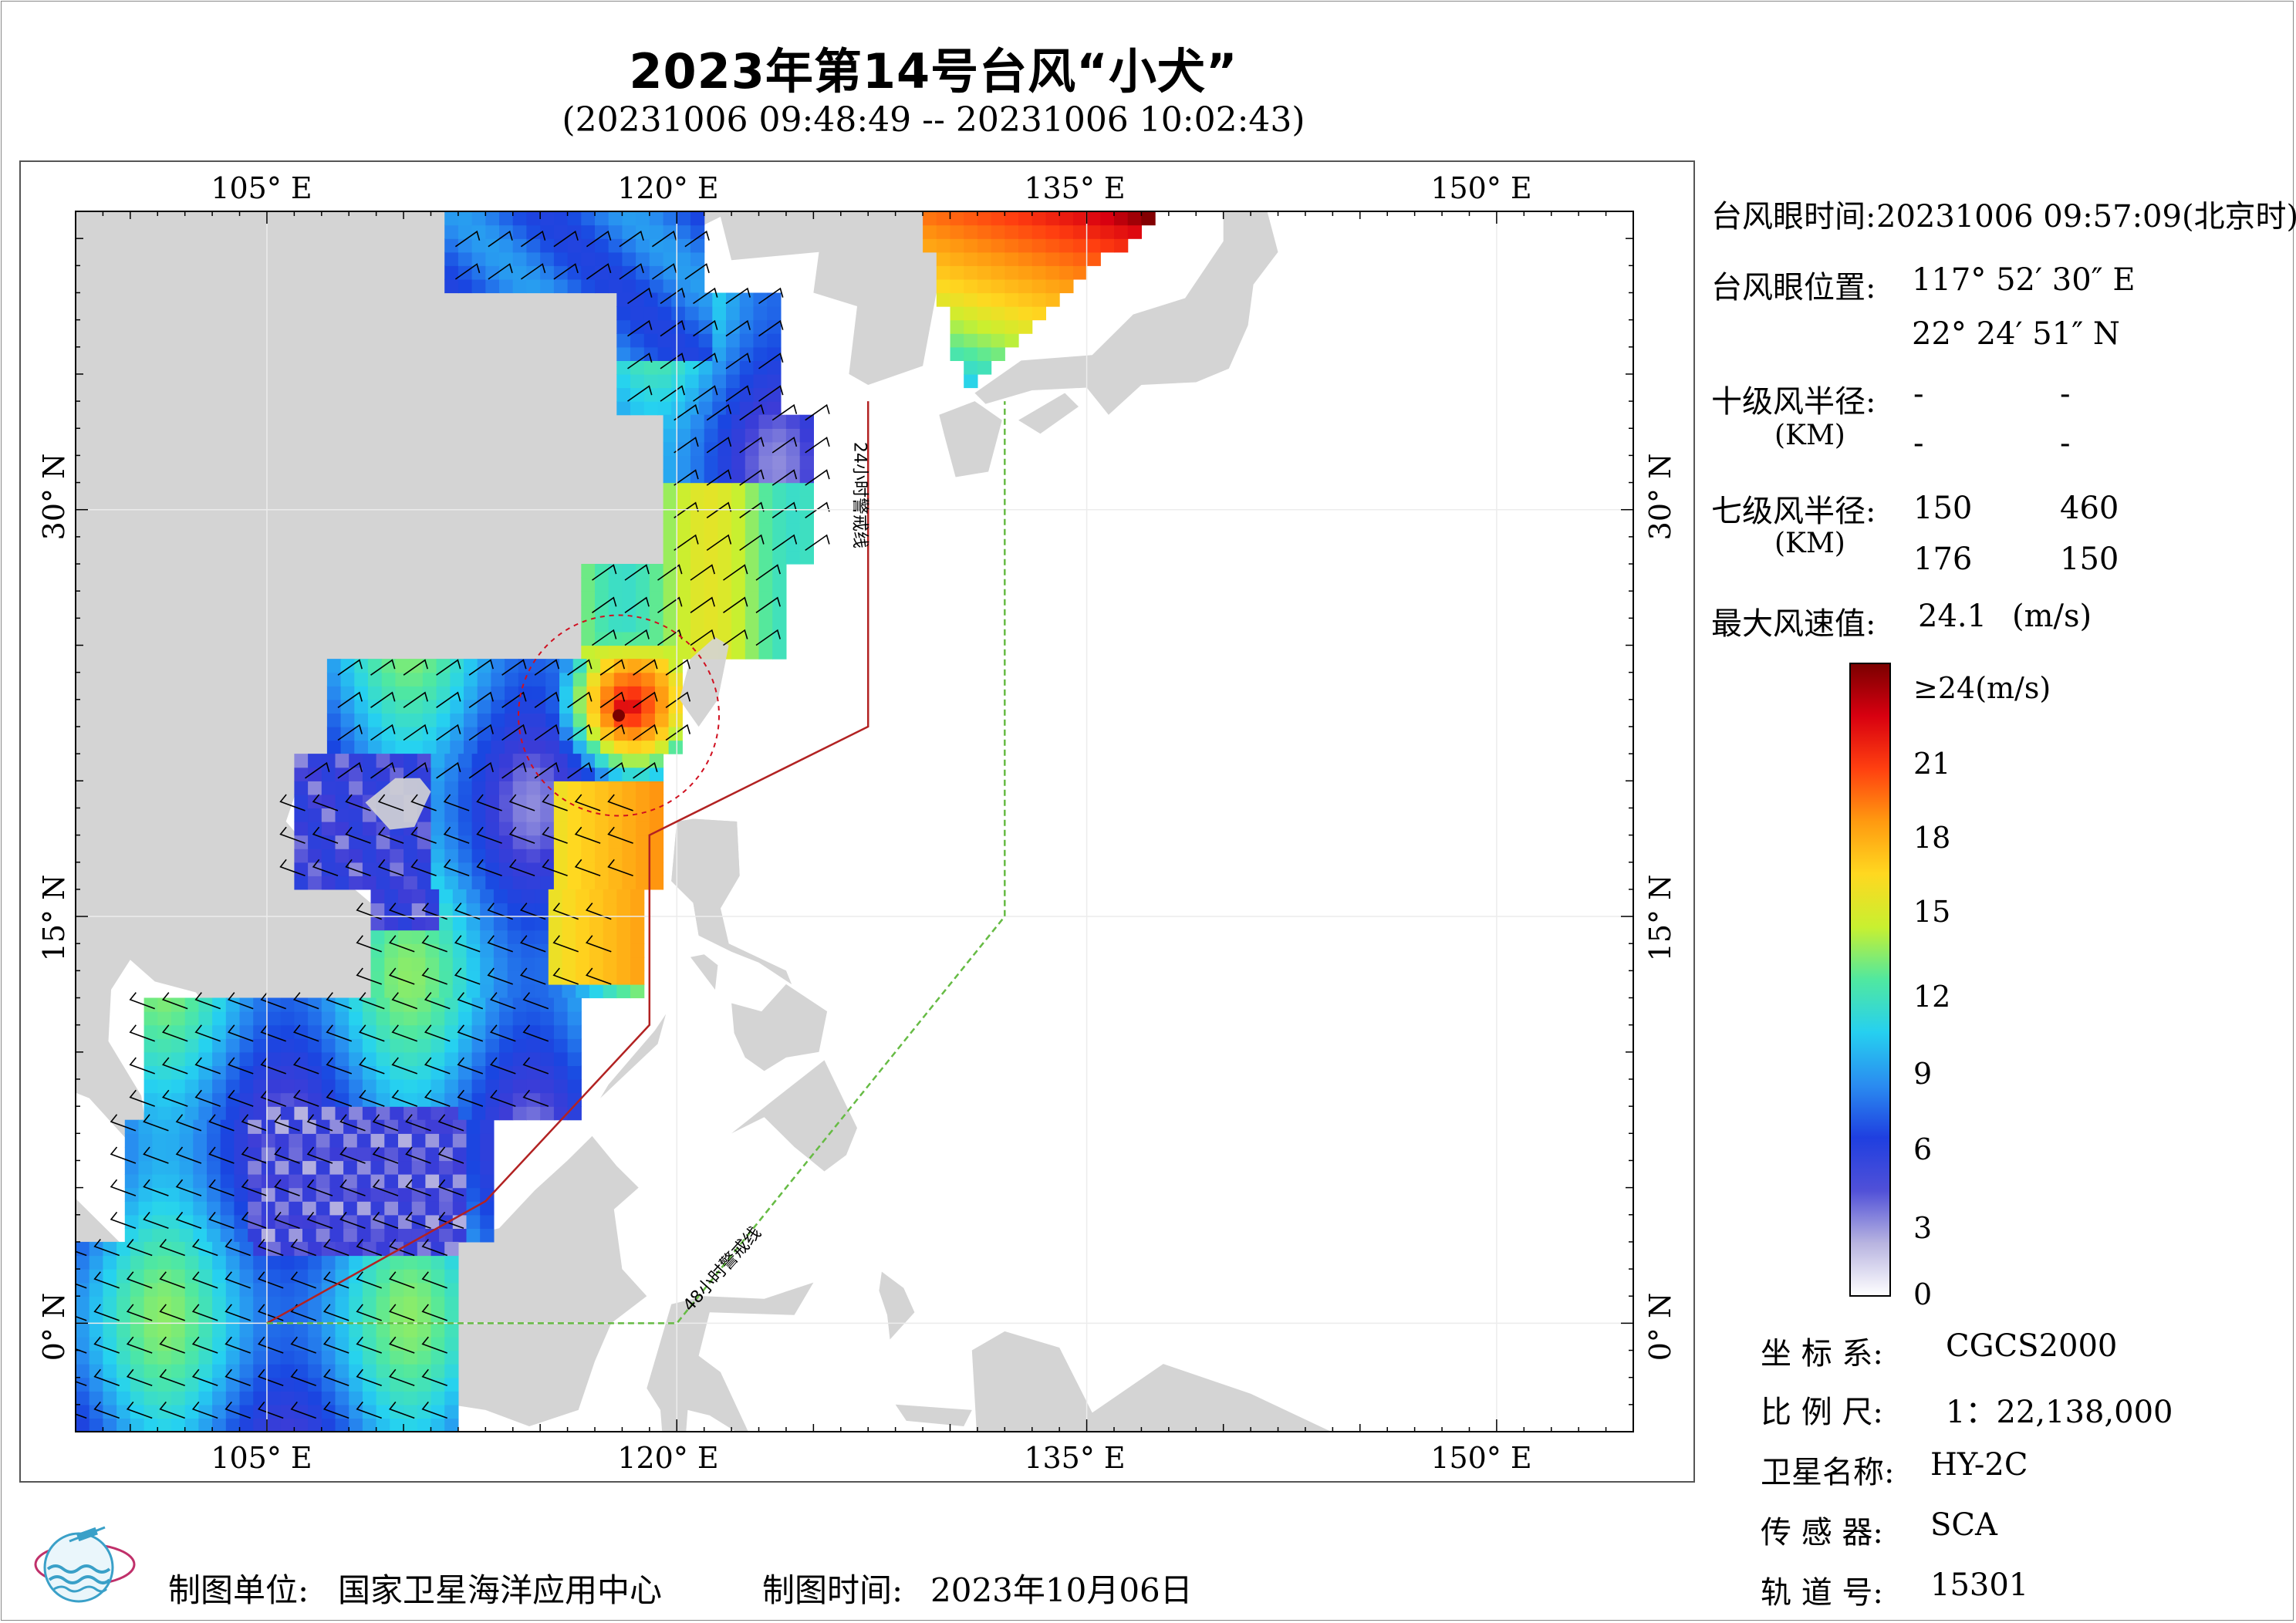  What do you see at coordinates (1481, 1458) in the screenshot?
I see `bottom-lon-label-150: 150° E` at bounding box center [1481, 1458].